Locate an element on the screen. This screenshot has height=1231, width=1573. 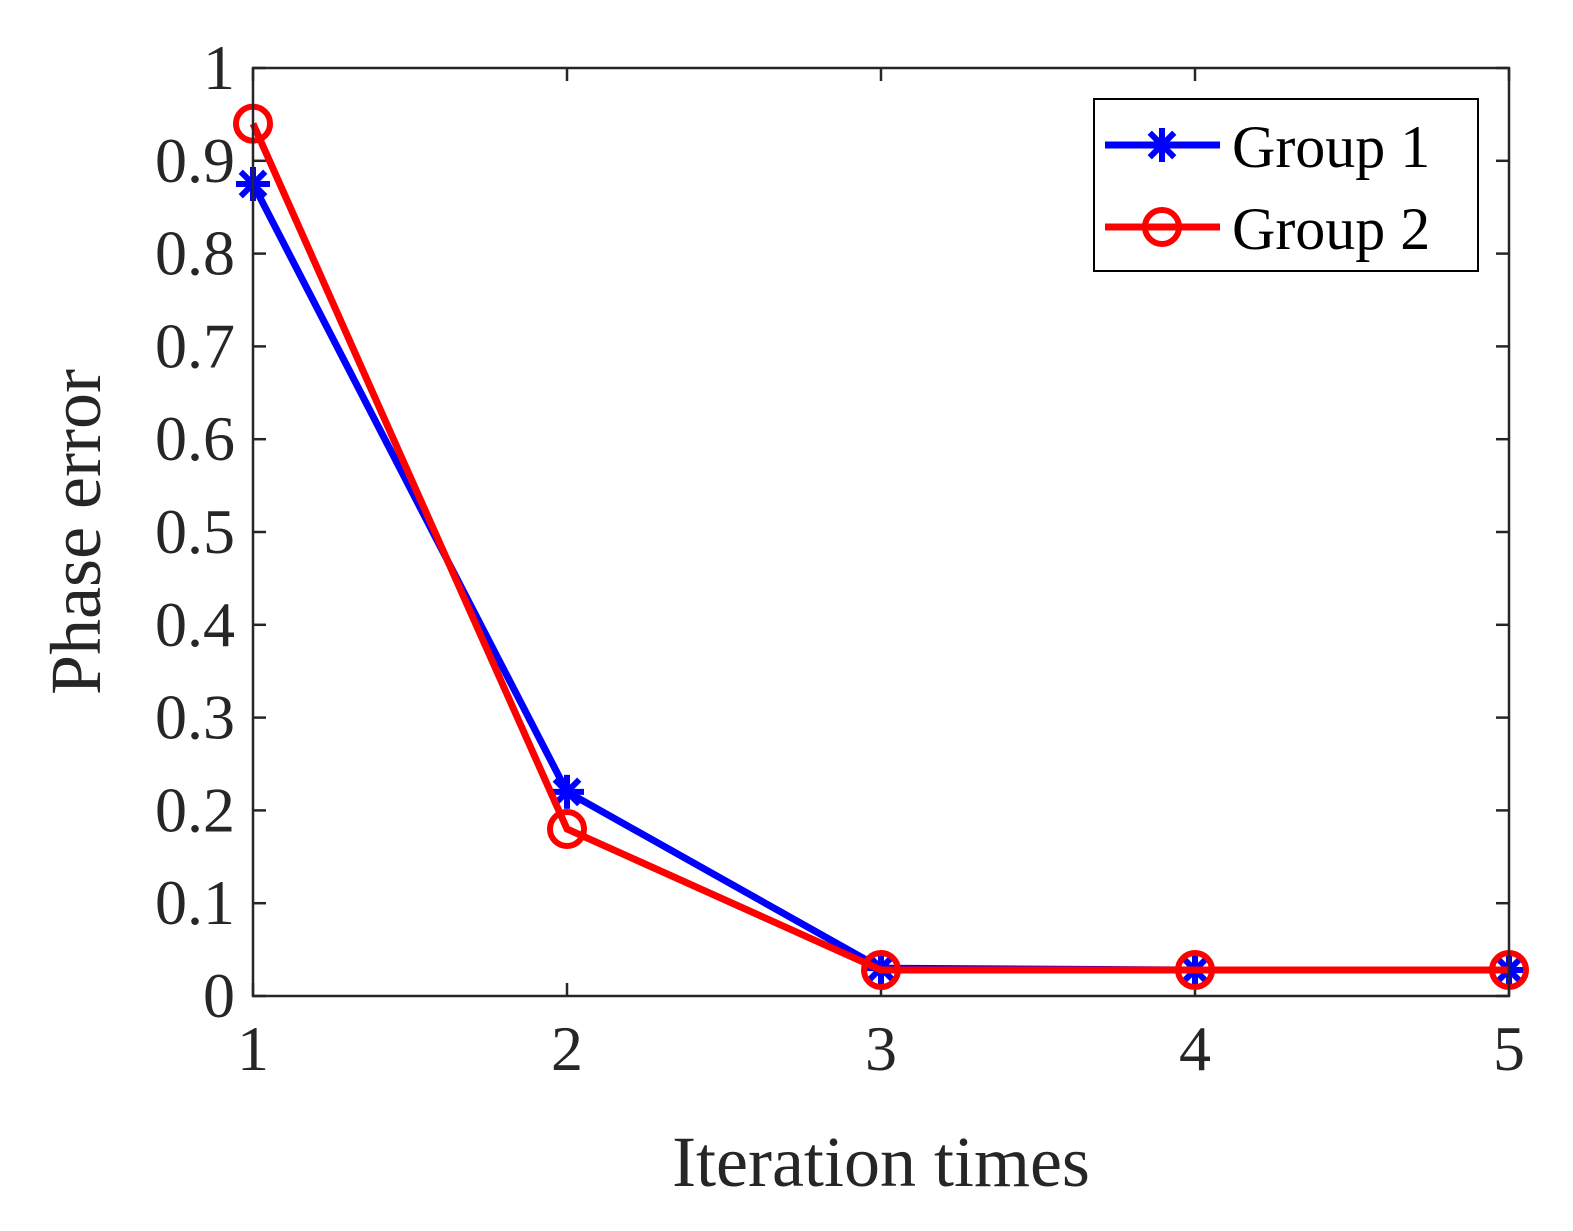
x-tick-label: 4 is located at coordinates (1195, 1048).